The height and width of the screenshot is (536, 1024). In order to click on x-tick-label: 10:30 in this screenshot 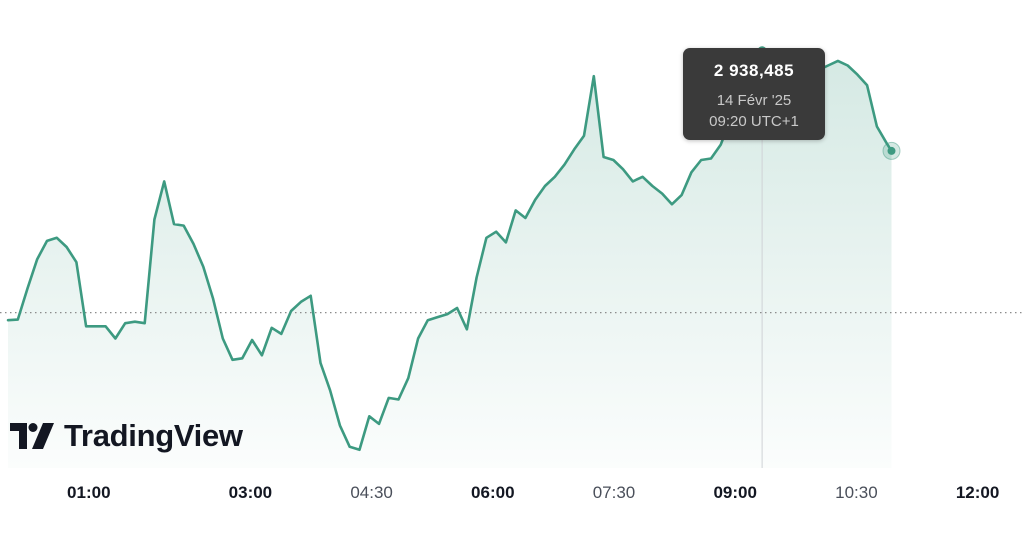, I will do `click(856, 492)`.